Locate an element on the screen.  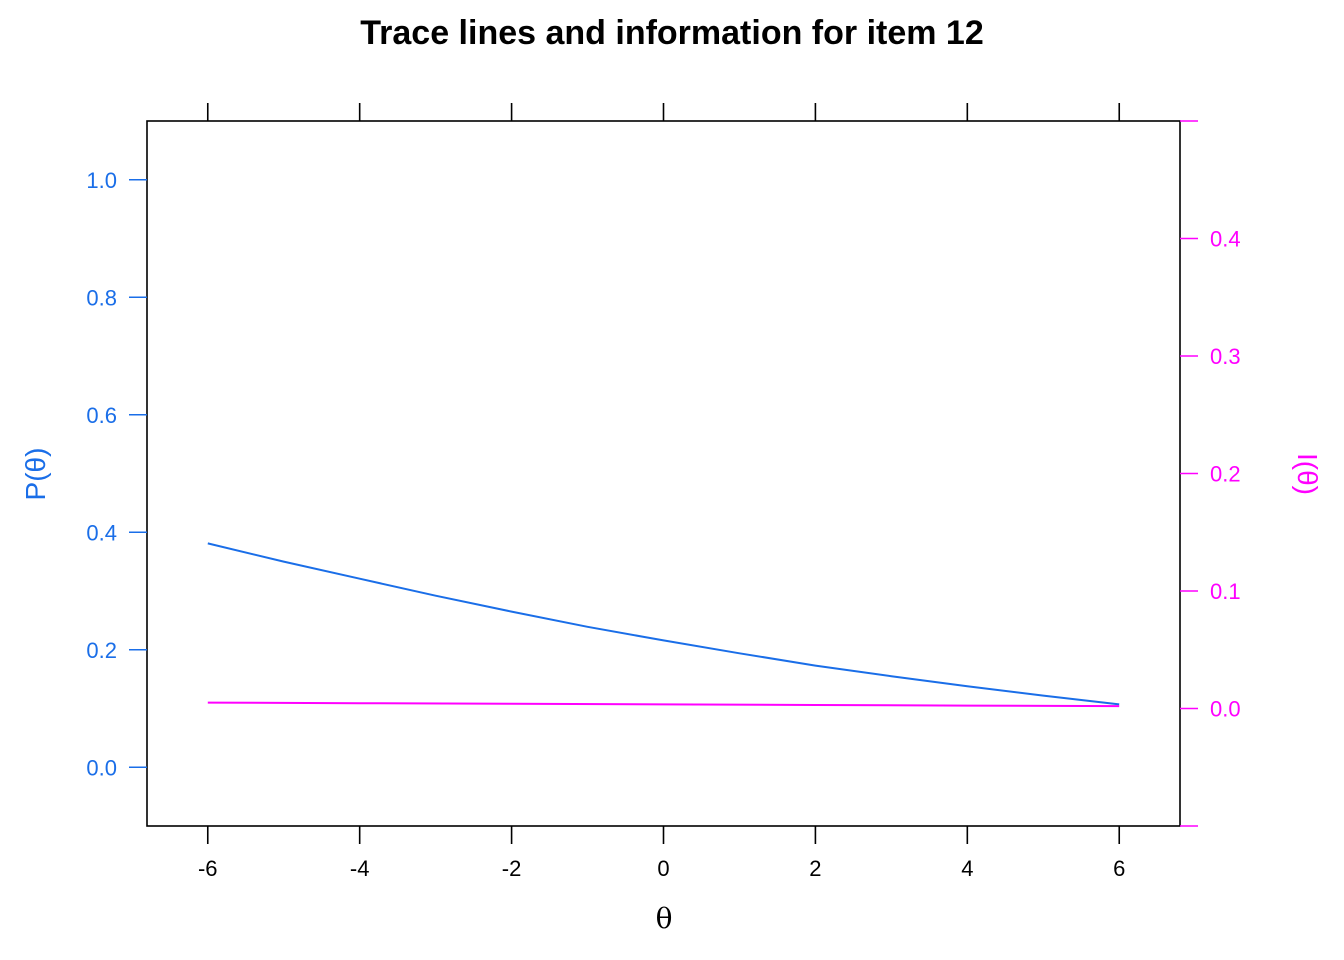
y-right-tick-label: 0.3 is located at coordinates (1225, 356).